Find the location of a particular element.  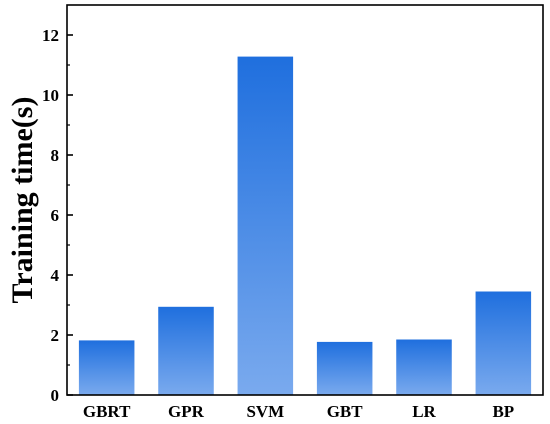

bar-gbt is located at coordinates (344, 368).